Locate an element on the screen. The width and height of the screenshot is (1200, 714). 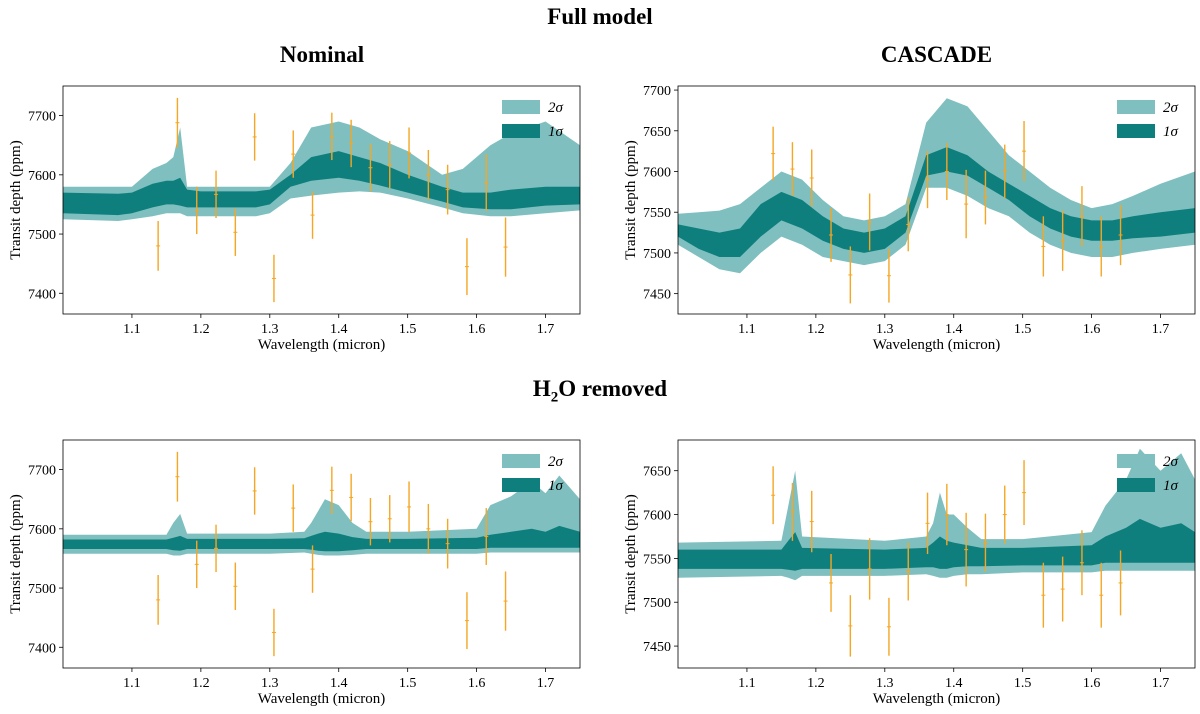
y-tick-label: 7550 is located at coordinates (657, 213).